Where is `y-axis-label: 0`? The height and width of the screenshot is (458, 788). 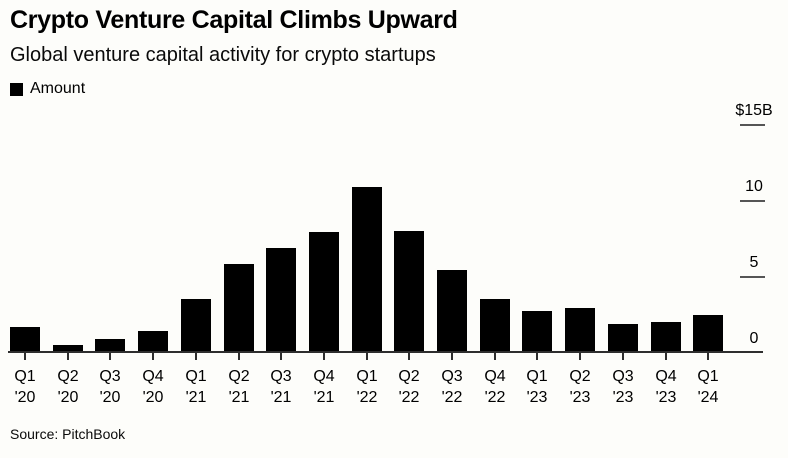 y-axis-label: 0 is located at coordinates (754, 338).